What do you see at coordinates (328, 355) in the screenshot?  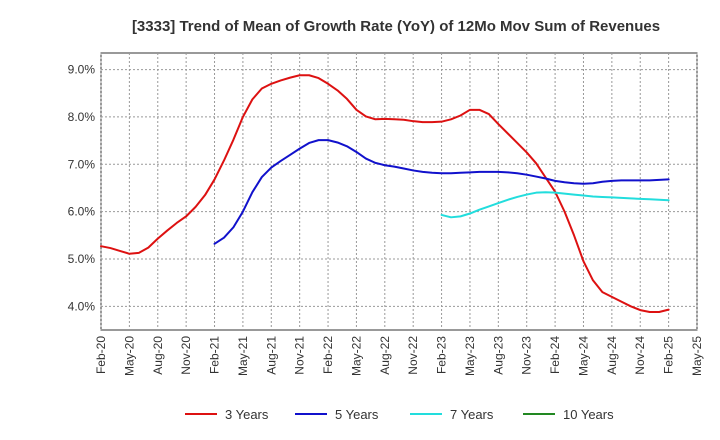 I see `x-tick-label: Feb-22` at bounding box center [328, 355].